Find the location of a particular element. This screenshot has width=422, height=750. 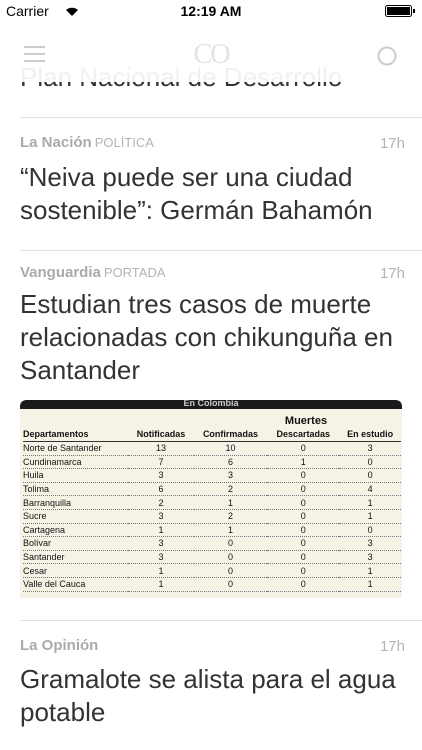

table-row: Cesar 1 0 0 1 is located at coordinates (212, 570).